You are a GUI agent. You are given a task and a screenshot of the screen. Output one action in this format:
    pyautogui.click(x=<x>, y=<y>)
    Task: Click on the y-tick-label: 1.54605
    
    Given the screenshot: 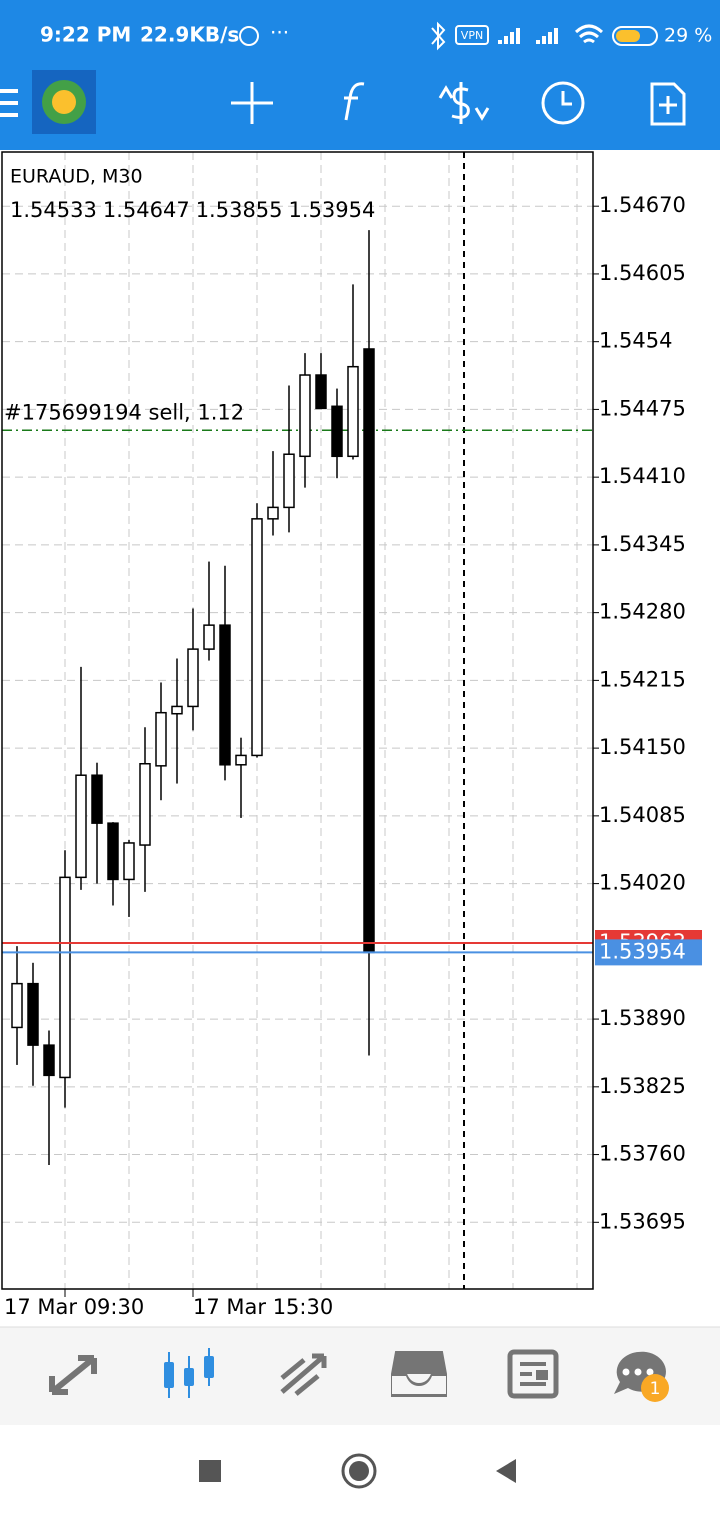 What is the action you would take?
    pyautogui.click(x=642, y=273)
    